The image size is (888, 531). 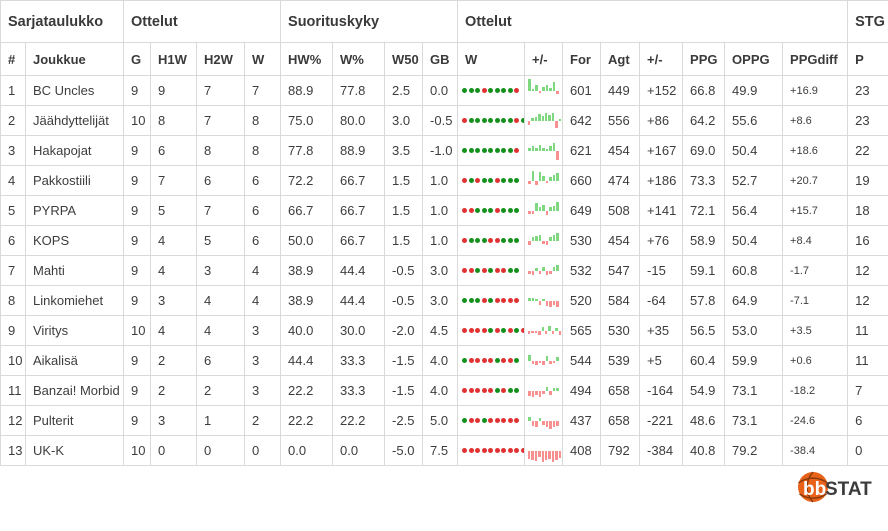 What do you see at coordinates (754, 450) in the screenshot?
I see `cell-oppg: 79.2` at bounding box center [754, 450].